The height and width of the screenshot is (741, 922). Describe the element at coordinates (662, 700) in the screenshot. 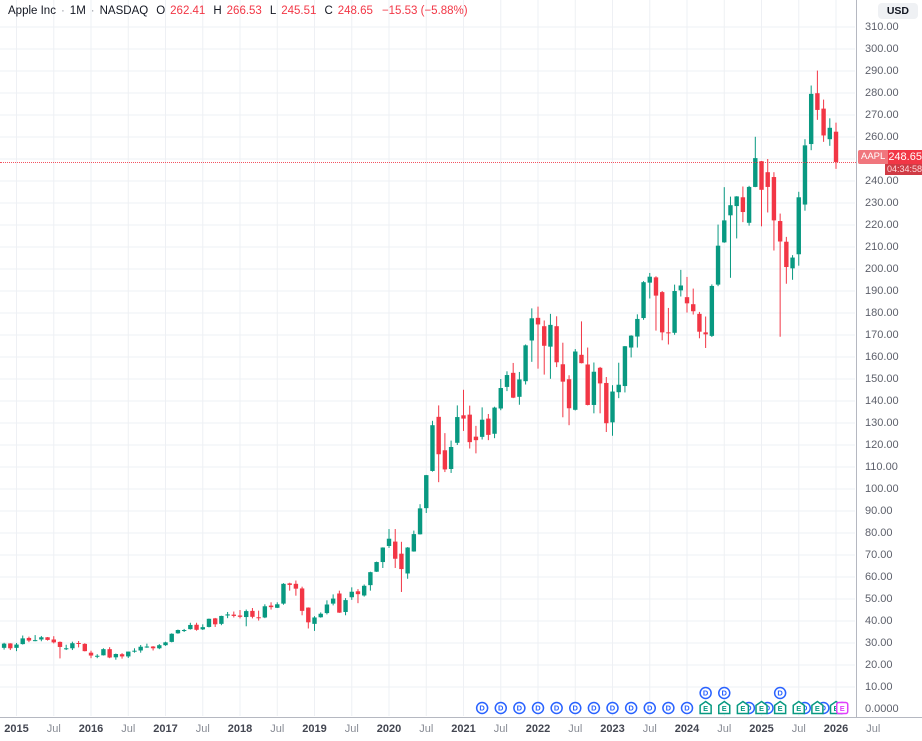

I see `event-markers: DDDDDDDDDDDDDEDEDEDEDEDEDEDEE` at that location.